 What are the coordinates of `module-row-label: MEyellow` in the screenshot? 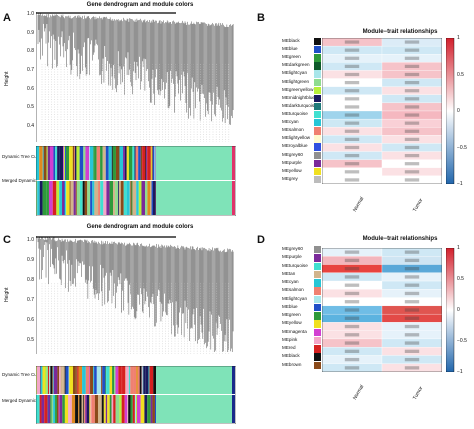 It's located at (292, 323).